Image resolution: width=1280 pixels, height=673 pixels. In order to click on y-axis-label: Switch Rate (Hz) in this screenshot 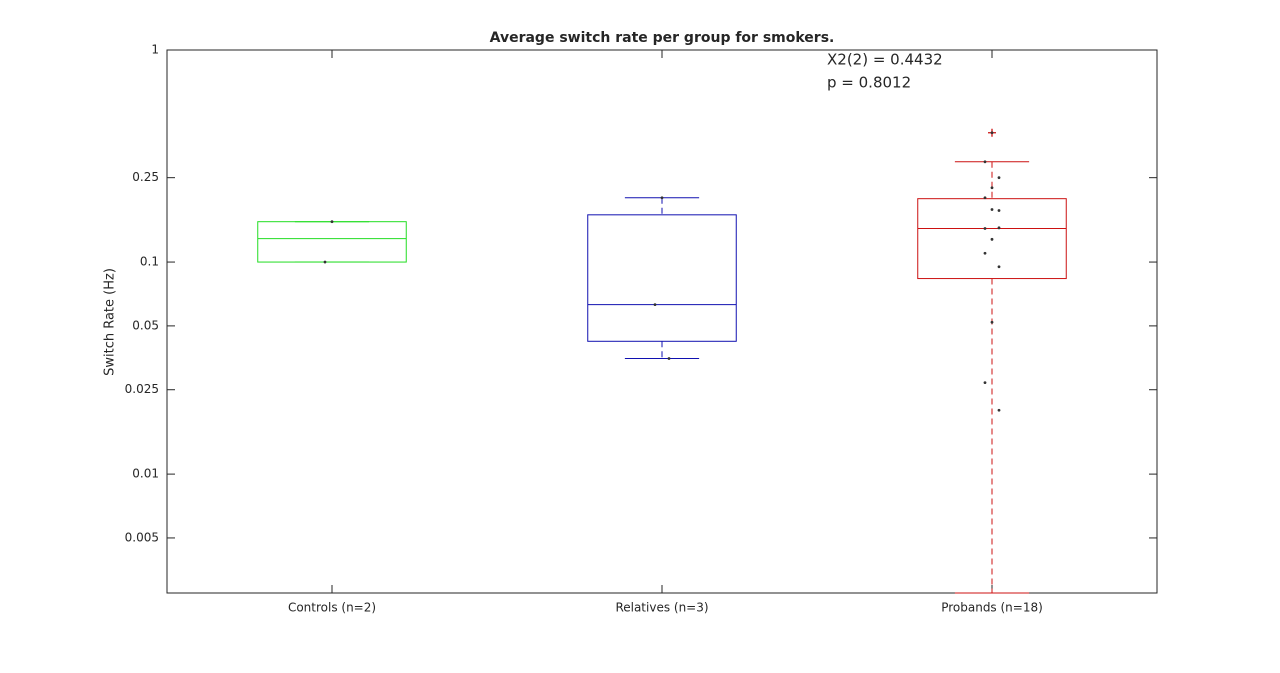, I will do `click(110, 322)`.